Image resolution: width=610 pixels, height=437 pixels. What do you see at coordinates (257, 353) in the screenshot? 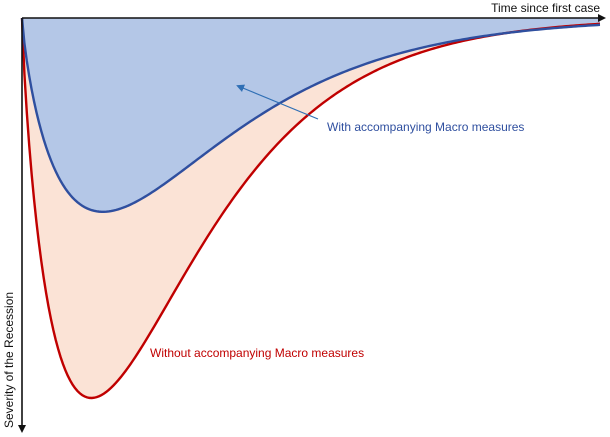
I see `annotation-without-macro-measures: Without accompanying Macro measures` at bounding box center [257, 353].